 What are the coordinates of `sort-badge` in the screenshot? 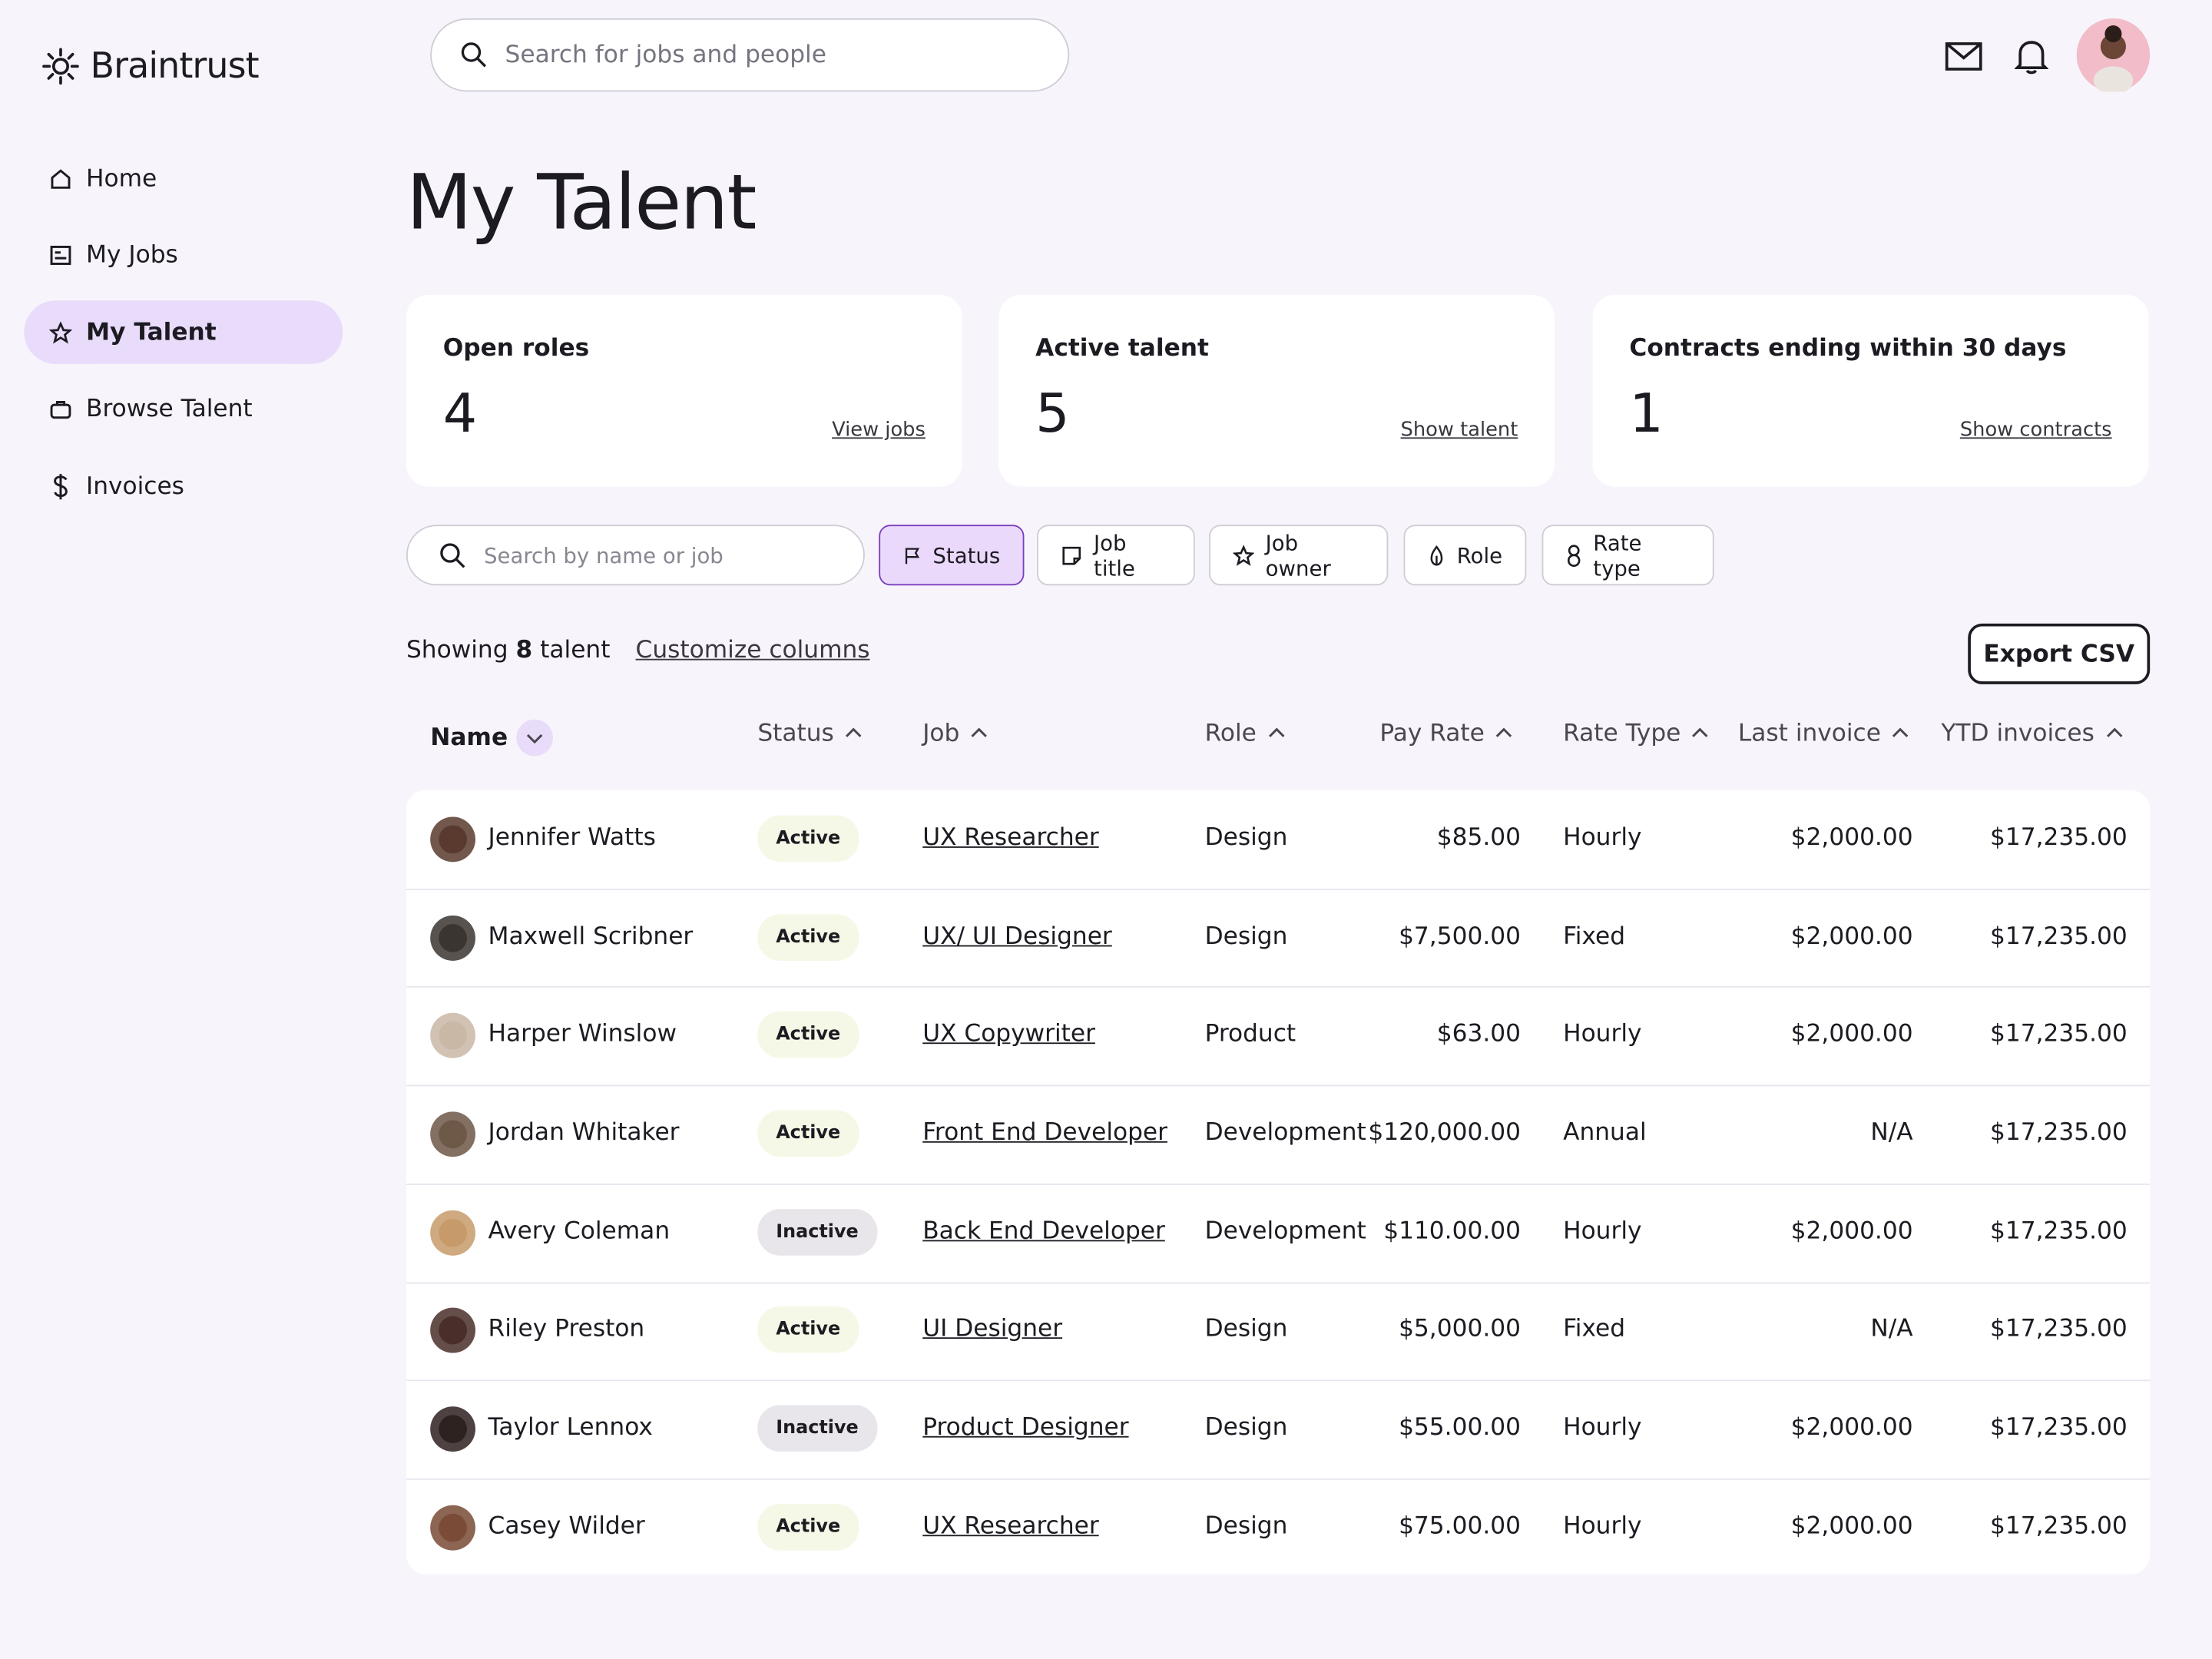 It's located at (535, 738).